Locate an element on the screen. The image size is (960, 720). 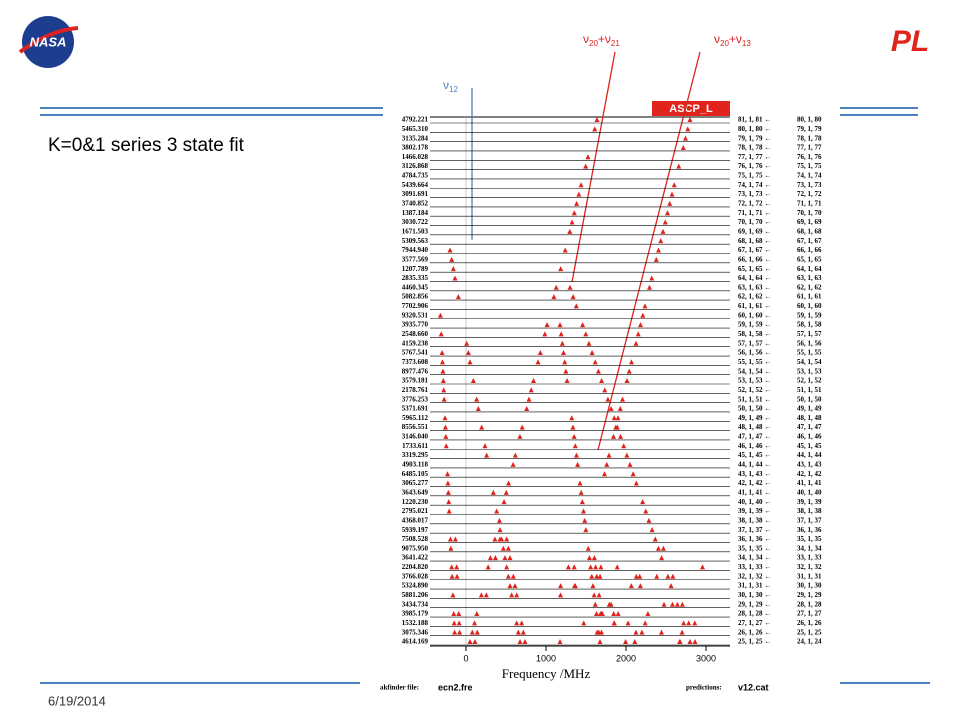
row-freq: 2835.335 is located at coordinates (415, 278).